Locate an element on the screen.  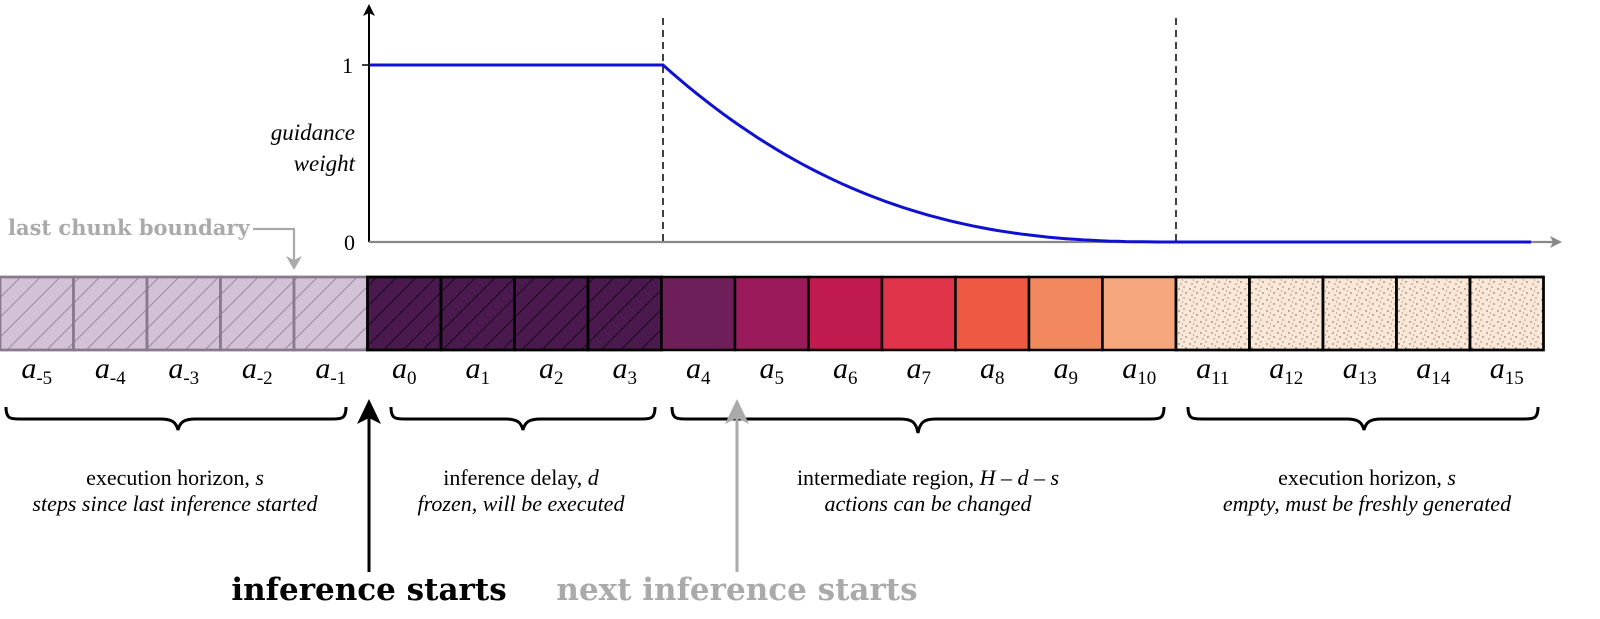
next-inference-starts-label: next inference starts is located at coordinates (736, 590).